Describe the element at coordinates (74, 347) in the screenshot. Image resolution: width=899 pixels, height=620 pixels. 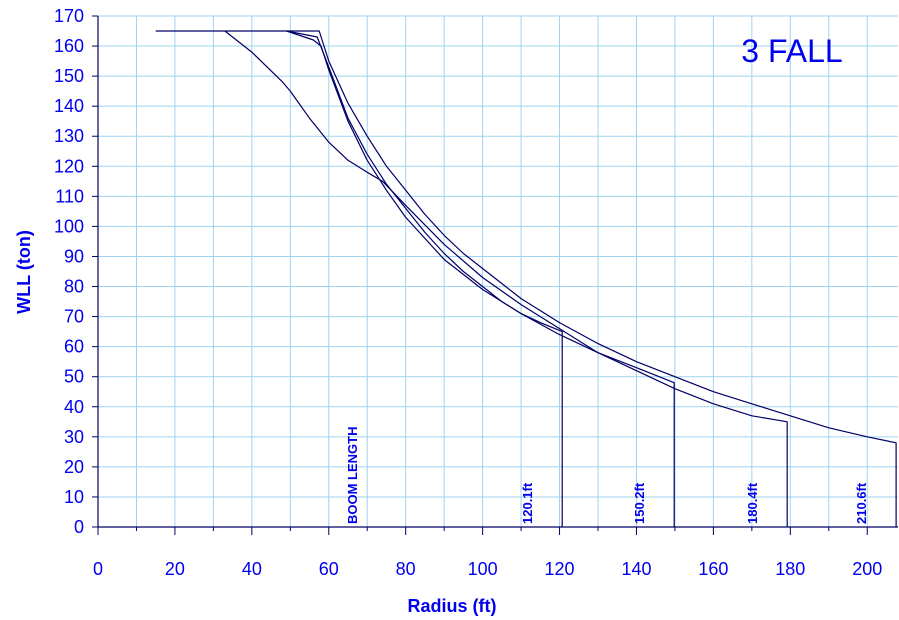
I see `y-tick-label: 60` at that location.